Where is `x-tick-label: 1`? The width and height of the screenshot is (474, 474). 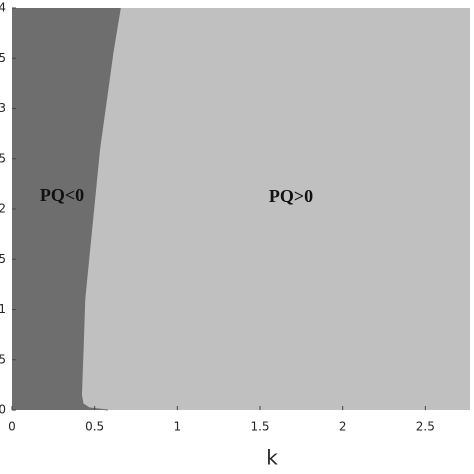 x-tick-label: 1 is located at coordinates (178, 427).